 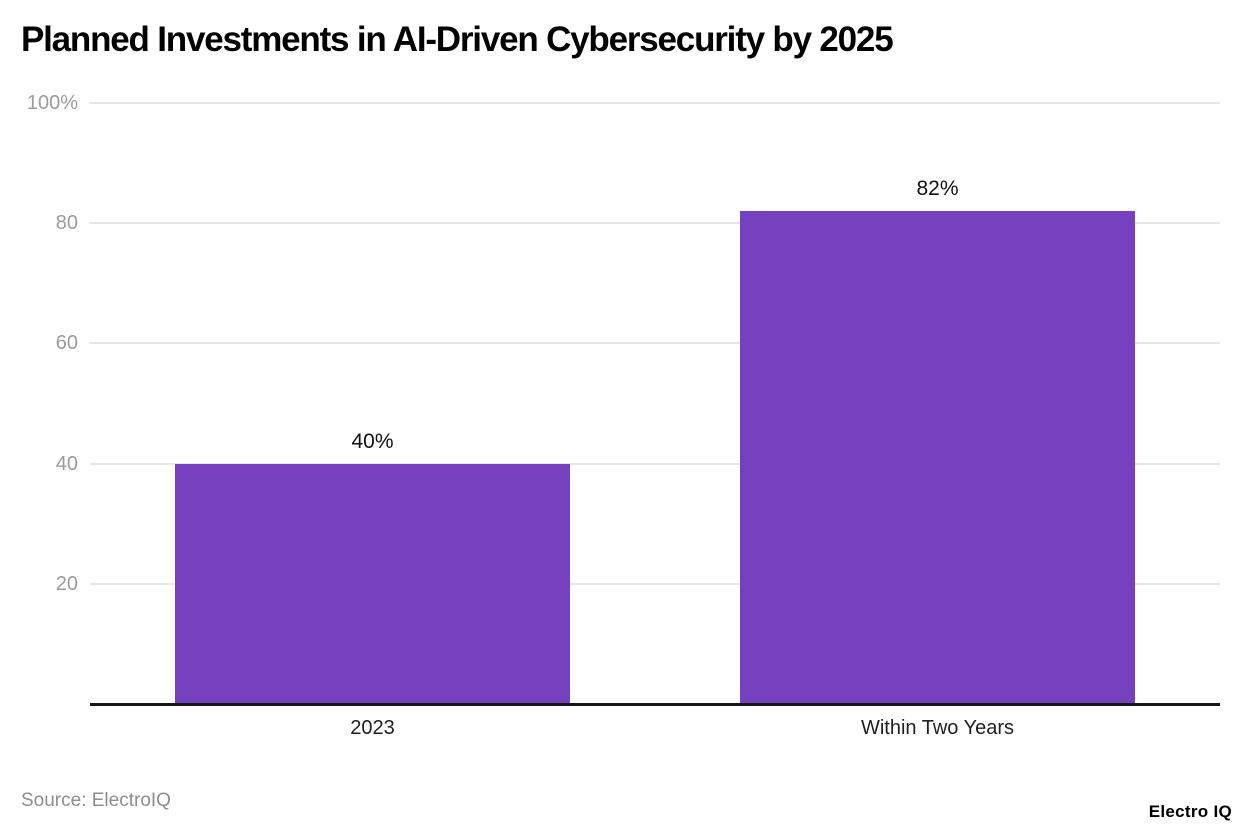 I want to click on x-axis-label-2023: 2023, so click(x=372, y=728).